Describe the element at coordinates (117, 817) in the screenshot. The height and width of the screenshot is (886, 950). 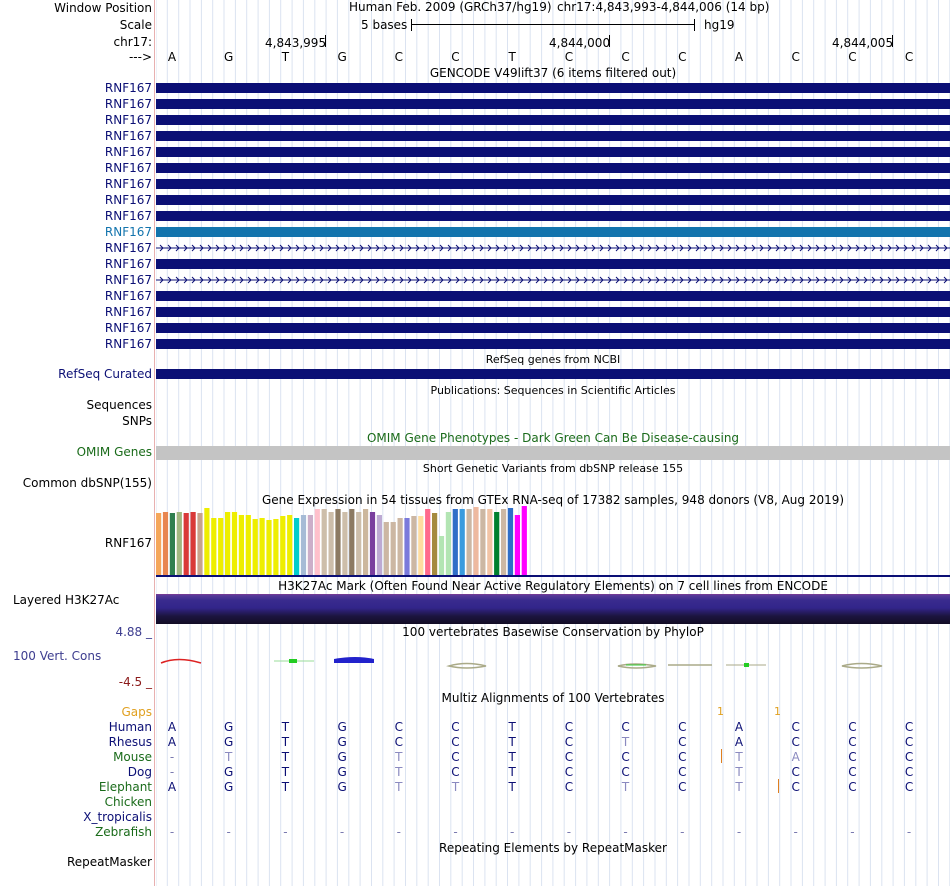
I see `species-label: X_tropicalis` at that location.